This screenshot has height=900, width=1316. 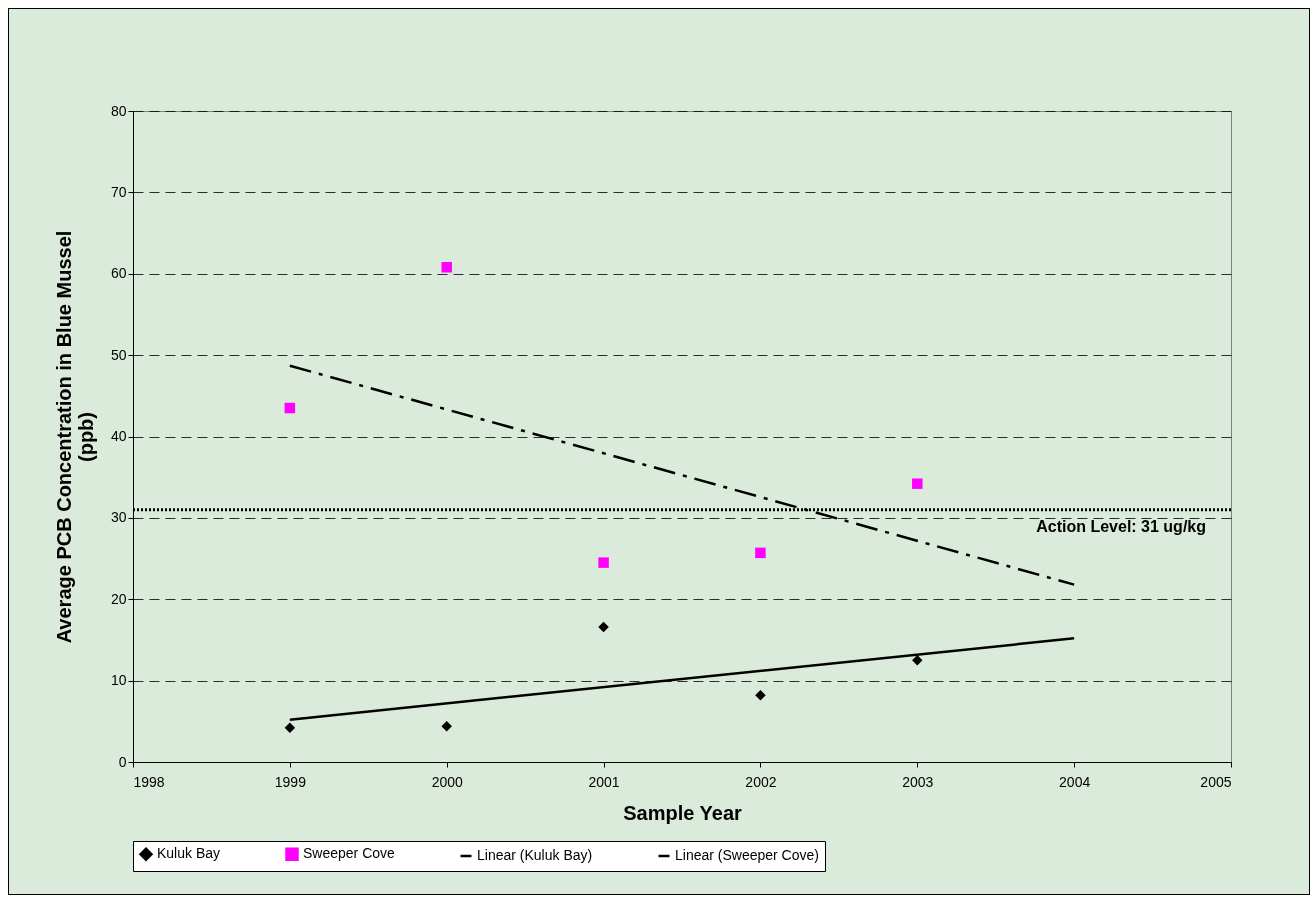 I want to click on legend-label: Linear (Kuluk Bay), so click(x=535, y=855).